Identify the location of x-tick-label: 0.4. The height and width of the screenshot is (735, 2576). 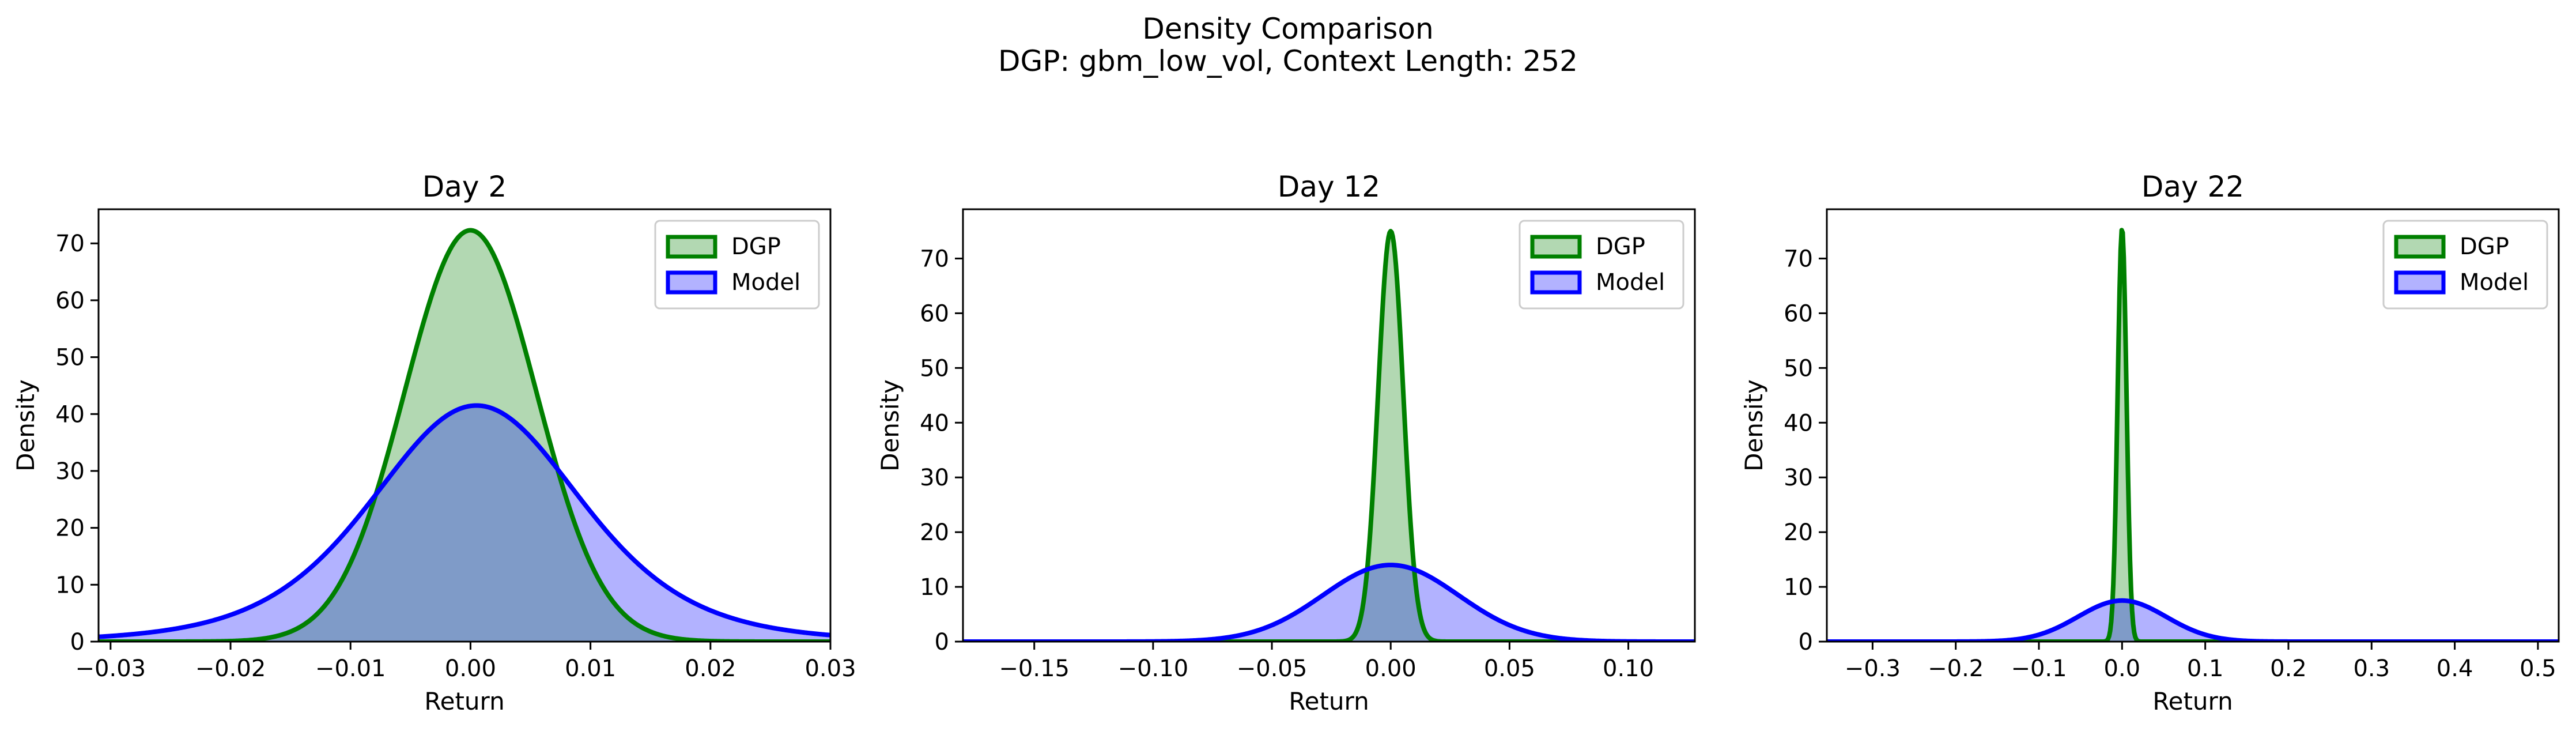
(2455, 668).